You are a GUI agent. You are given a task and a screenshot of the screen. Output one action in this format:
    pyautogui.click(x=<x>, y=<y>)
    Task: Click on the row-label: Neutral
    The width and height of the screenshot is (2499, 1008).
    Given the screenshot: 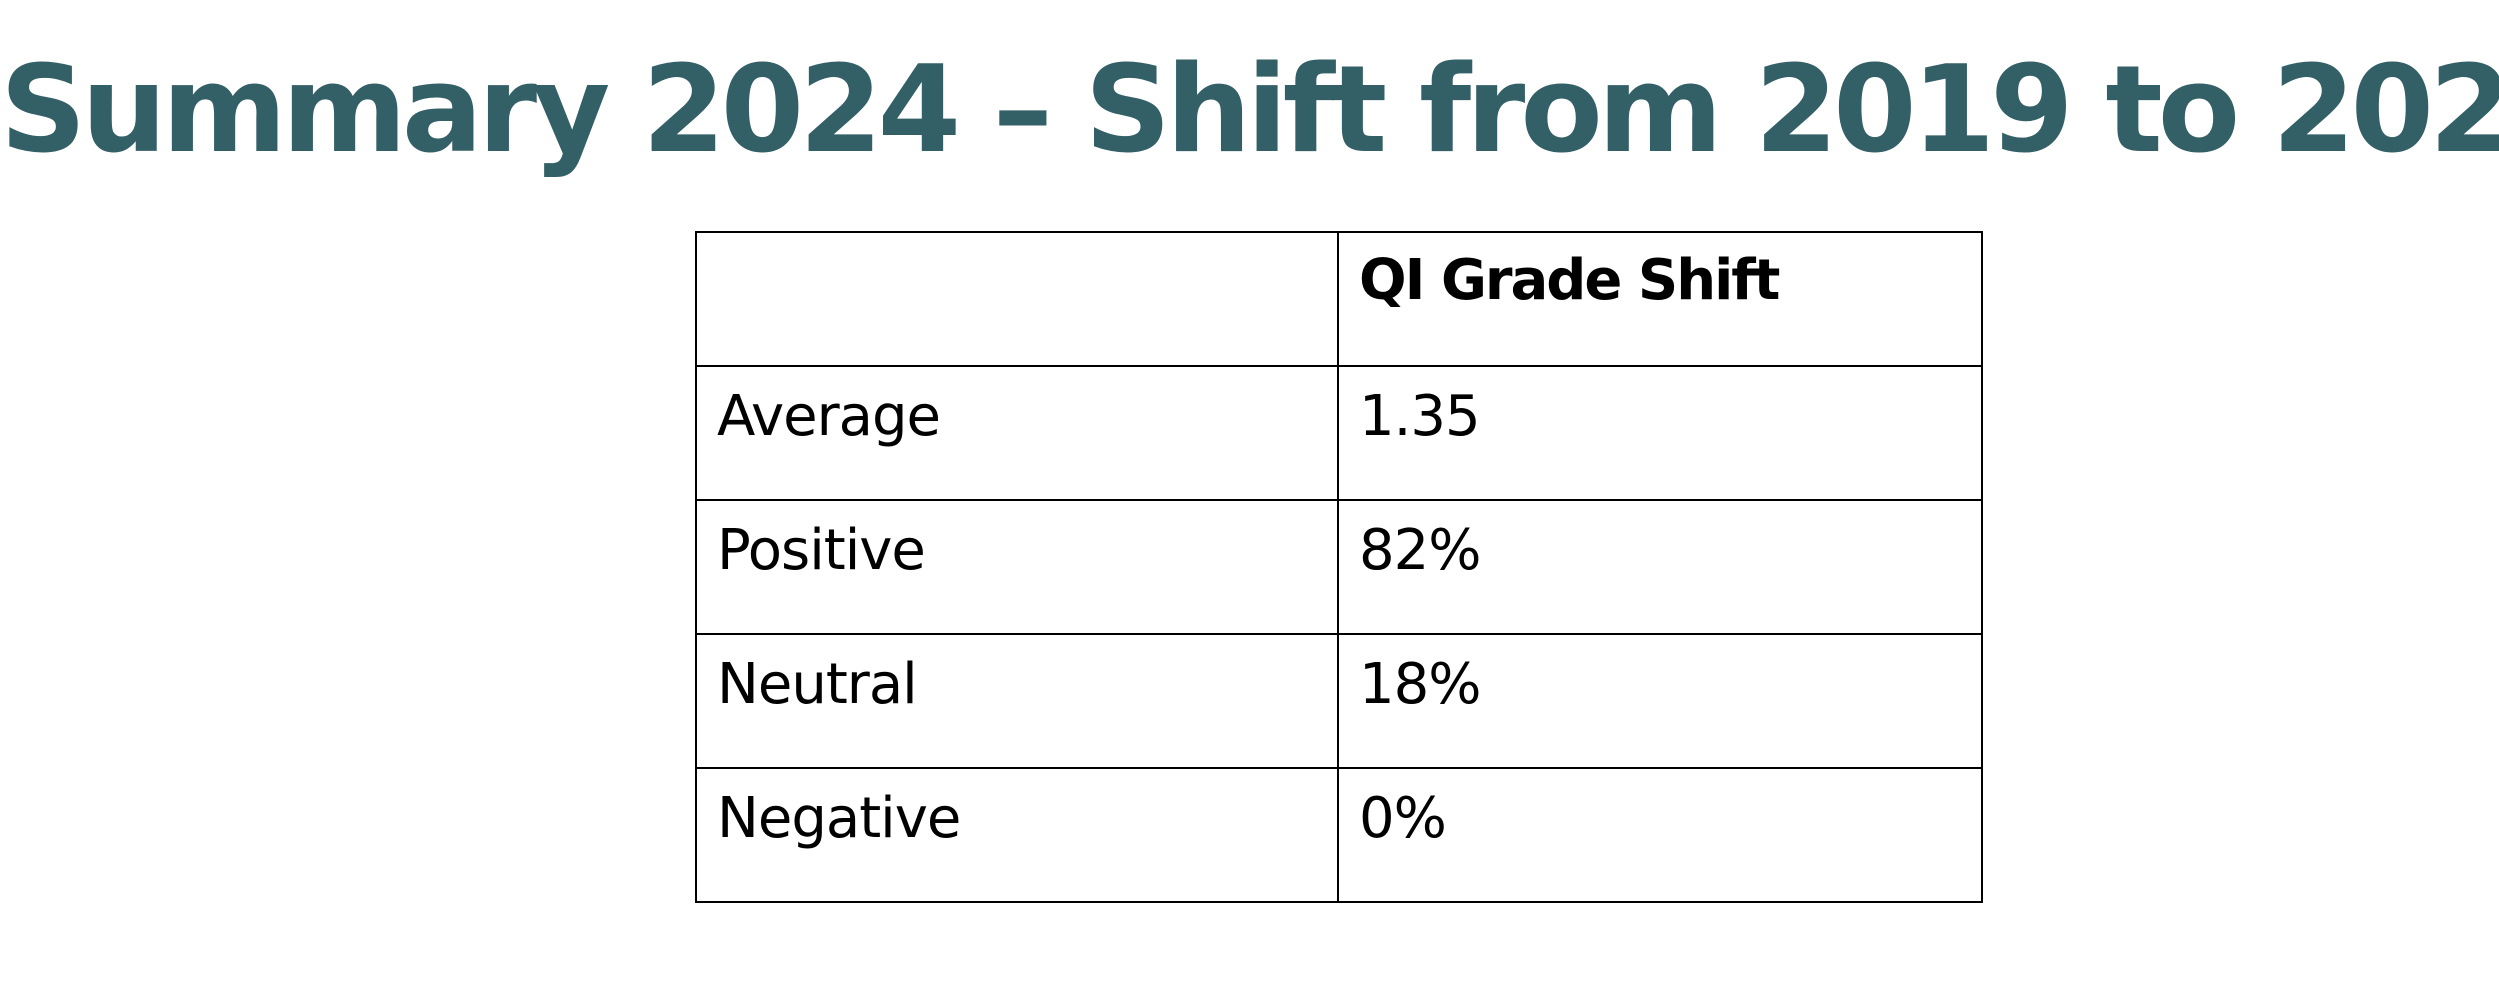 What is the action you would take?
    pyautogui.click(x=817, y=684)
    